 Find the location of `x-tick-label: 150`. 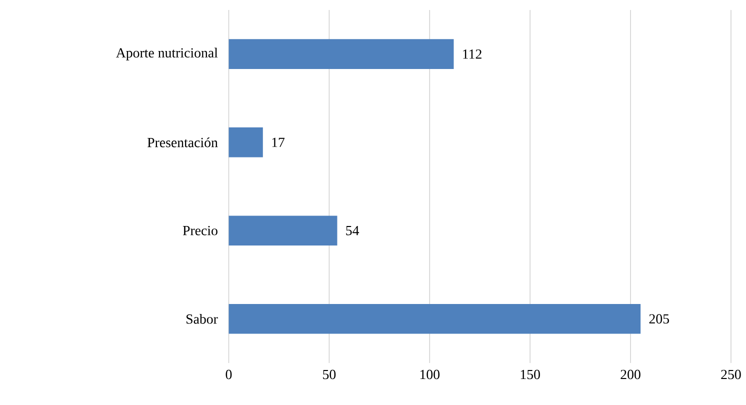

x-tick-label: 150 is located at coordinates (530, 375).